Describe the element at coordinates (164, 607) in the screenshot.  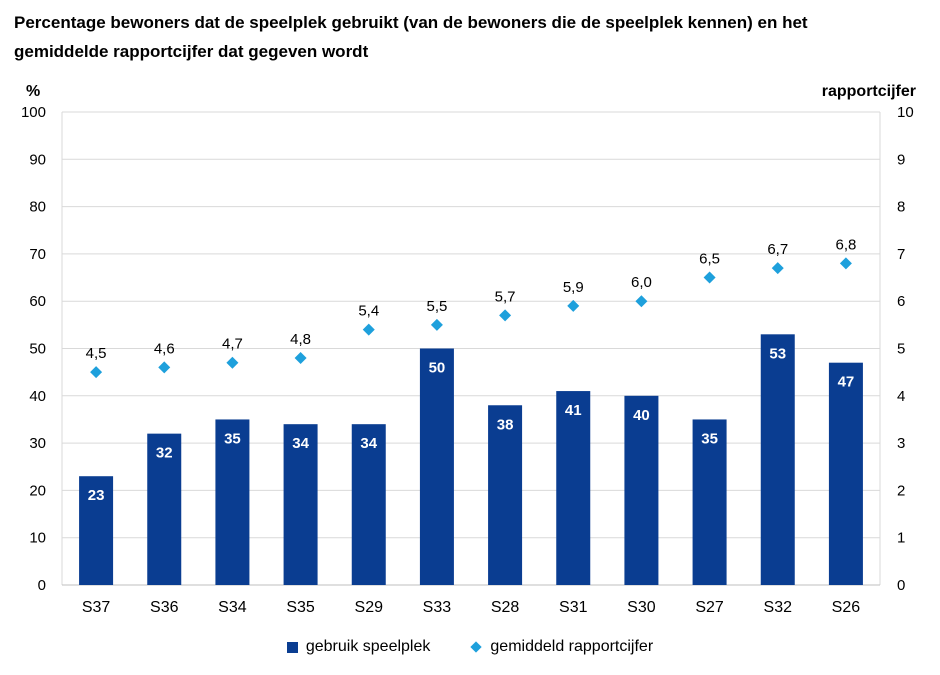
I see `x-tick-label: S36` at that location.